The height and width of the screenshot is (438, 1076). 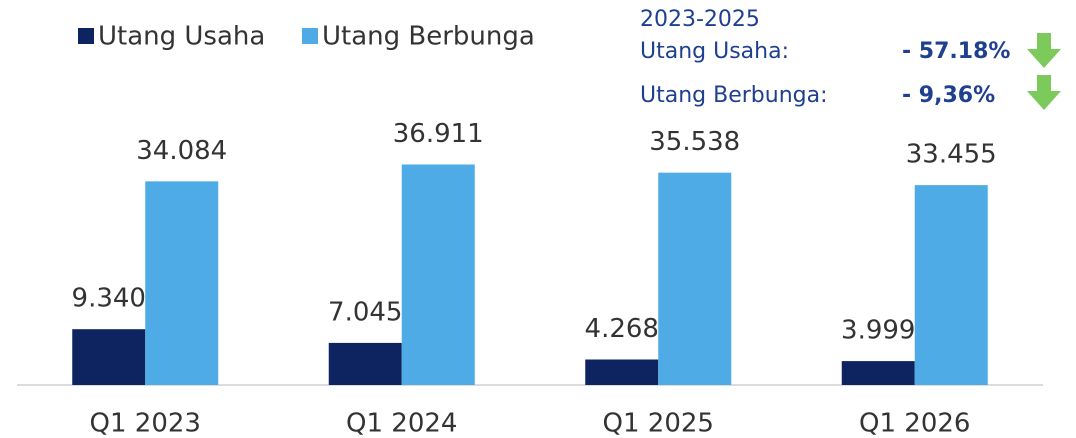 What do you see at coordinates (401, 423) in the screenshot?
I see `x-tick-label: Q1 2024` at bounding box center [401, 423].